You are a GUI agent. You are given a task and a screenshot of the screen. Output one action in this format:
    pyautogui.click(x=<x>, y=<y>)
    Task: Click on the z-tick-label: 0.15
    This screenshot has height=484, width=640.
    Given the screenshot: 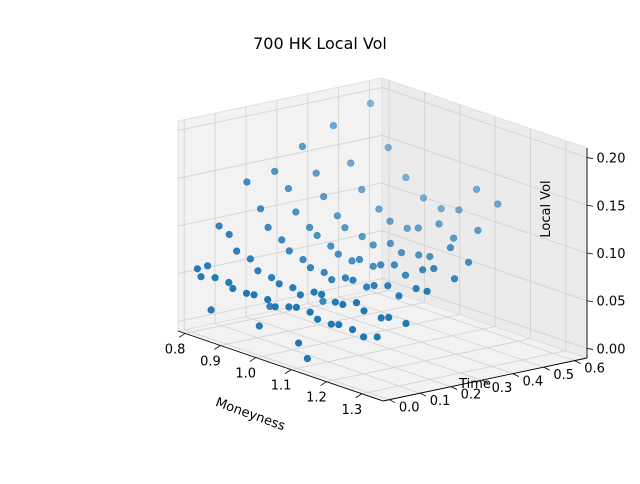 What is the action you would take?
    pyautogui.click(x=611, y=206)
    